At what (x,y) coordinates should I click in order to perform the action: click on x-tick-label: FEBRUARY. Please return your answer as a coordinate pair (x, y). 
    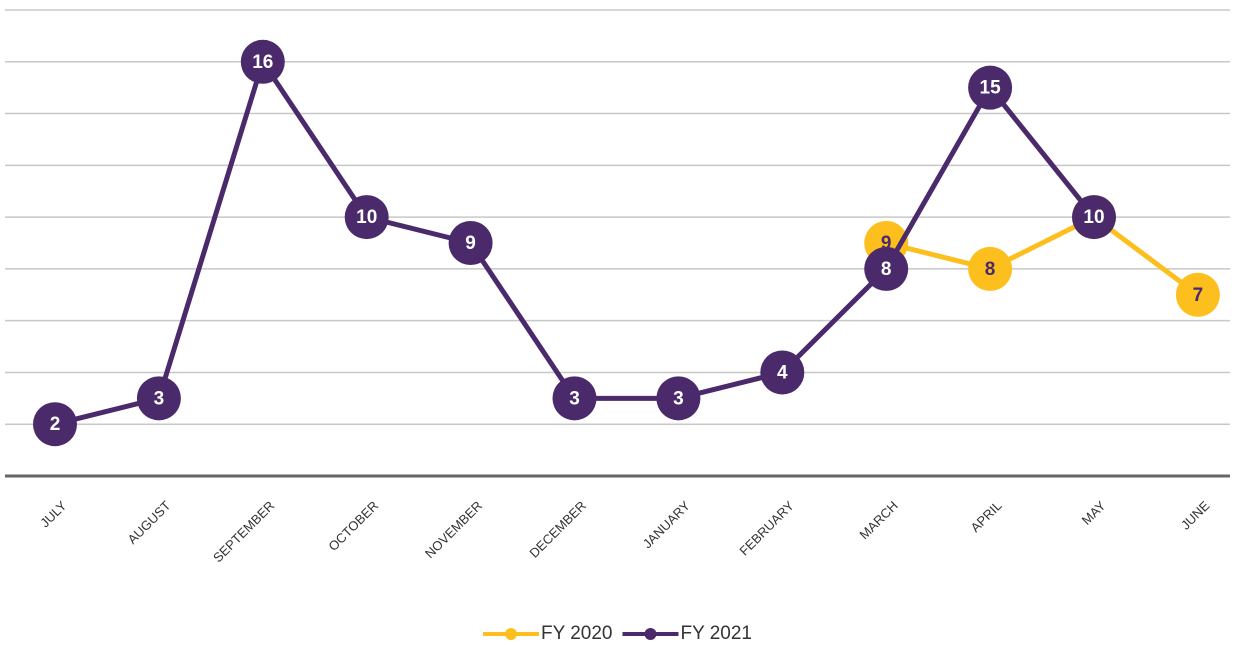
    Looking at the image, I should click on (766, 528).